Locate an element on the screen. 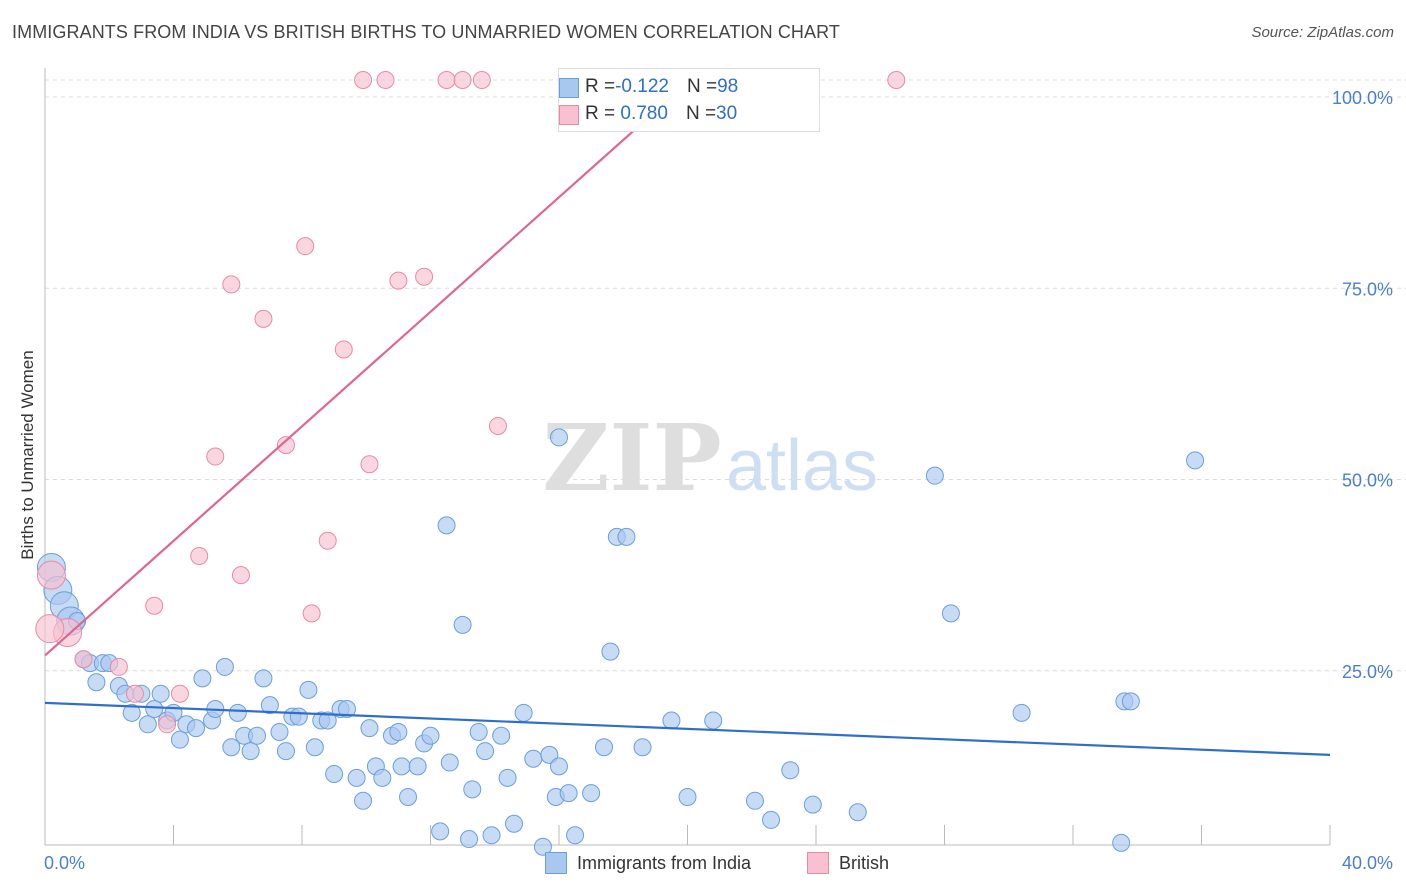  source-label: Source: ZipAtlas.com is located at coordinates (1322, 32).